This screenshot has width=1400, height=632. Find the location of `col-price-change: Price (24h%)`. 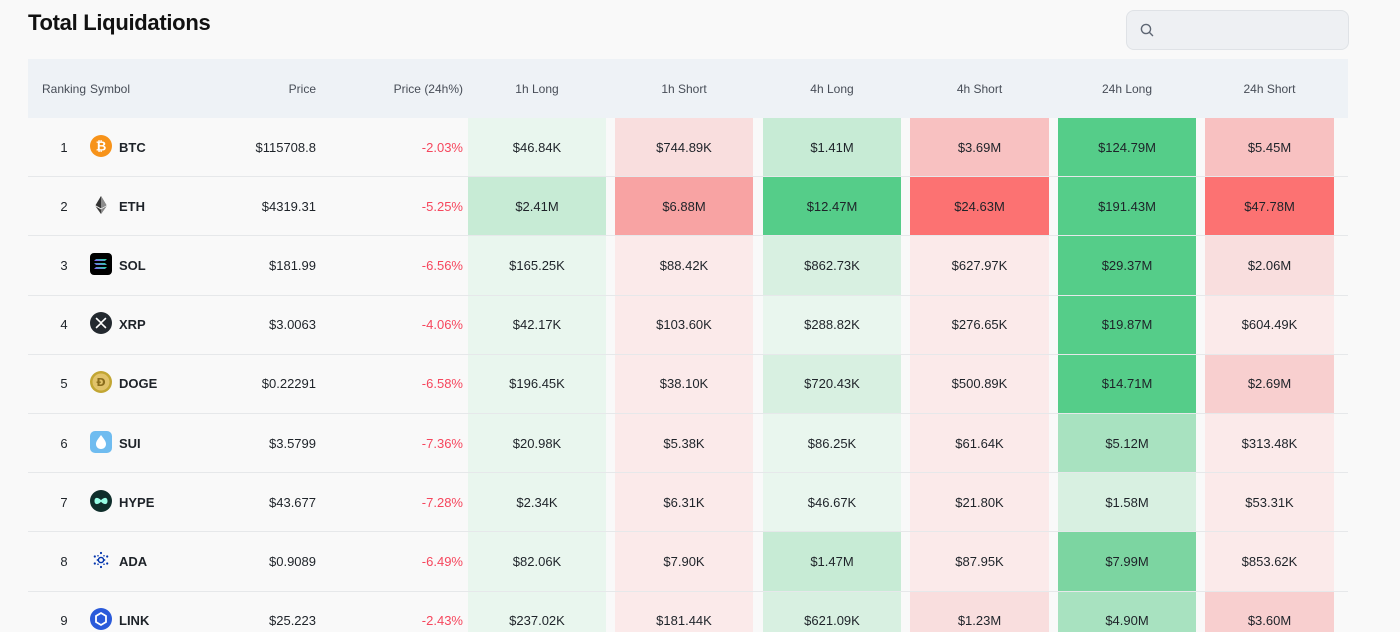

col-price-change: Price (24h%) is located at coordinates (428, 88).